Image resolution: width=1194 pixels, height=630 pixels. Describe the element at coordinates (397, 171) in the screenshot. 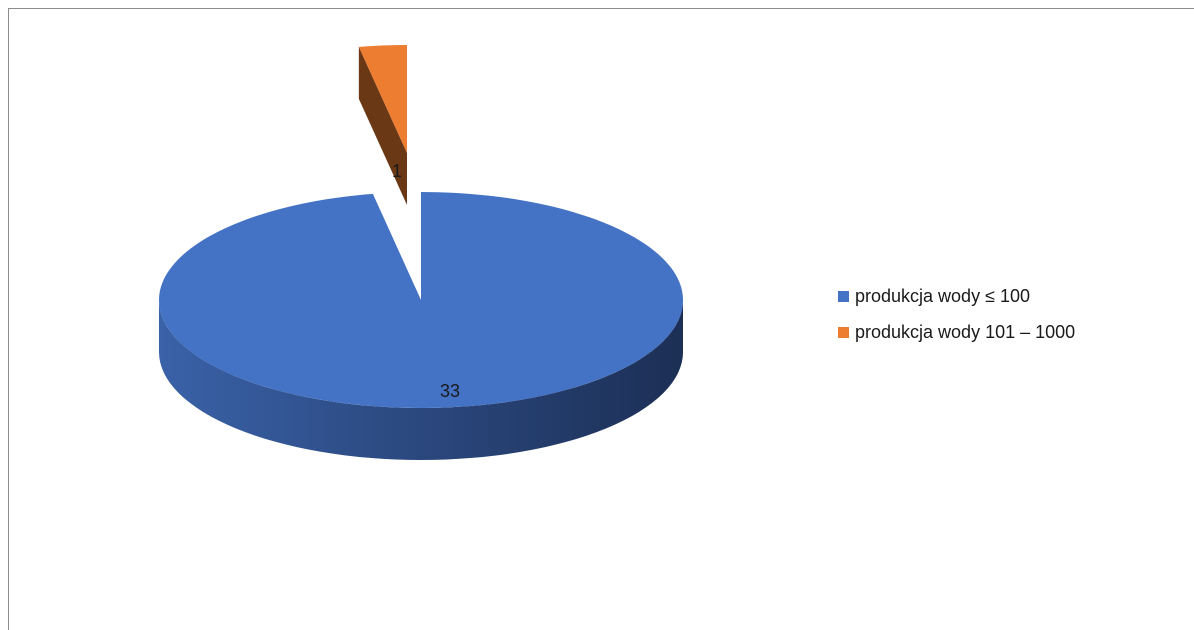

I see `data-label-1: 1` at that location.